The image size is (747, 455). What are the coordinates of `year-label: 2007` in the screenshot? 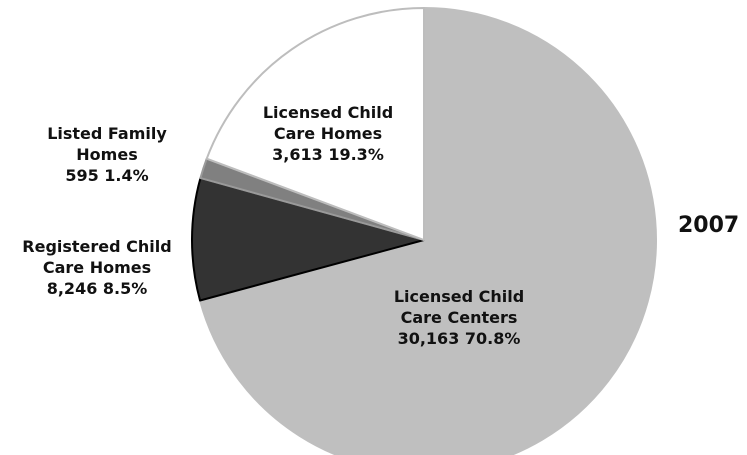 It's located at (708, 225).